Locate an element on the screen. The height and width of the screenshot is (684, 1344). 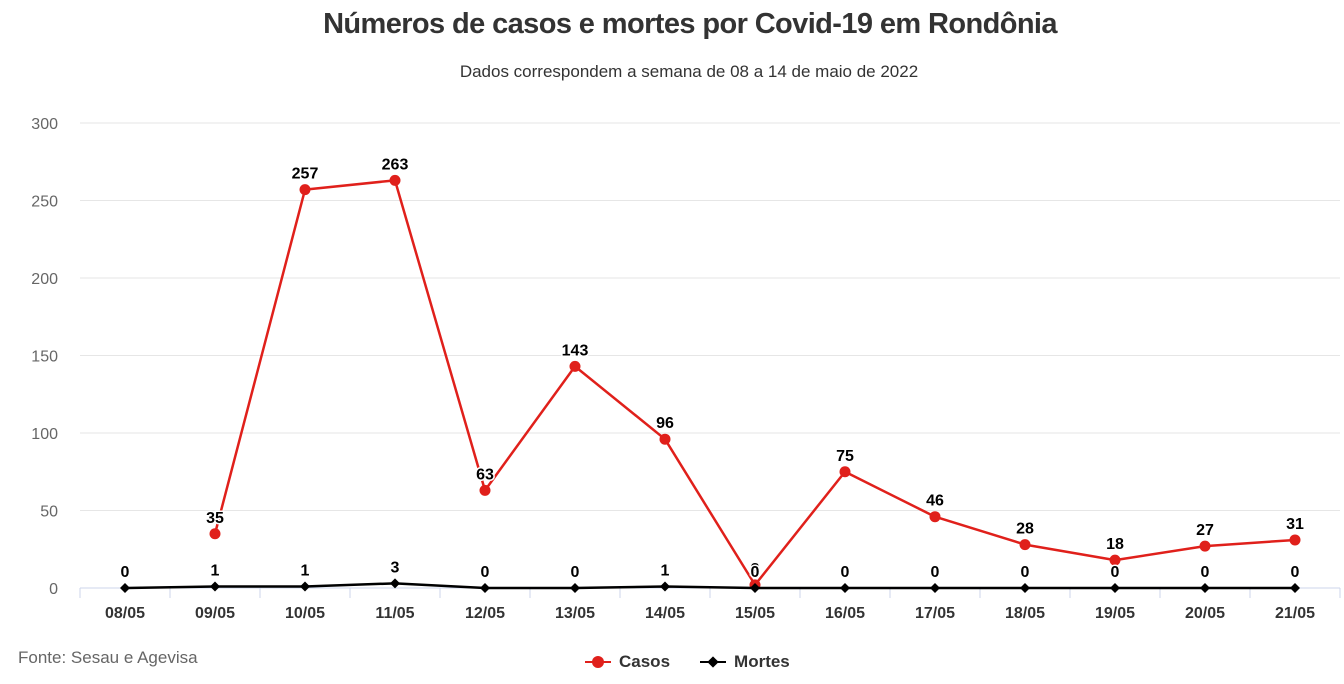
legend-item-casos: Casos is located at coordinates (627, 662).